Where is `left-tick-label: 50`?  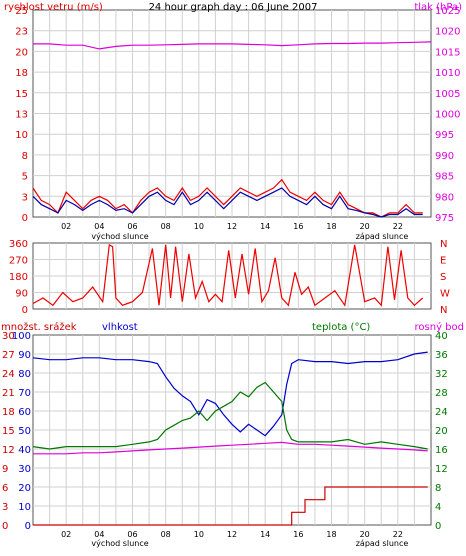
left-tick-label: 50 is located at coordinates (24, 431).